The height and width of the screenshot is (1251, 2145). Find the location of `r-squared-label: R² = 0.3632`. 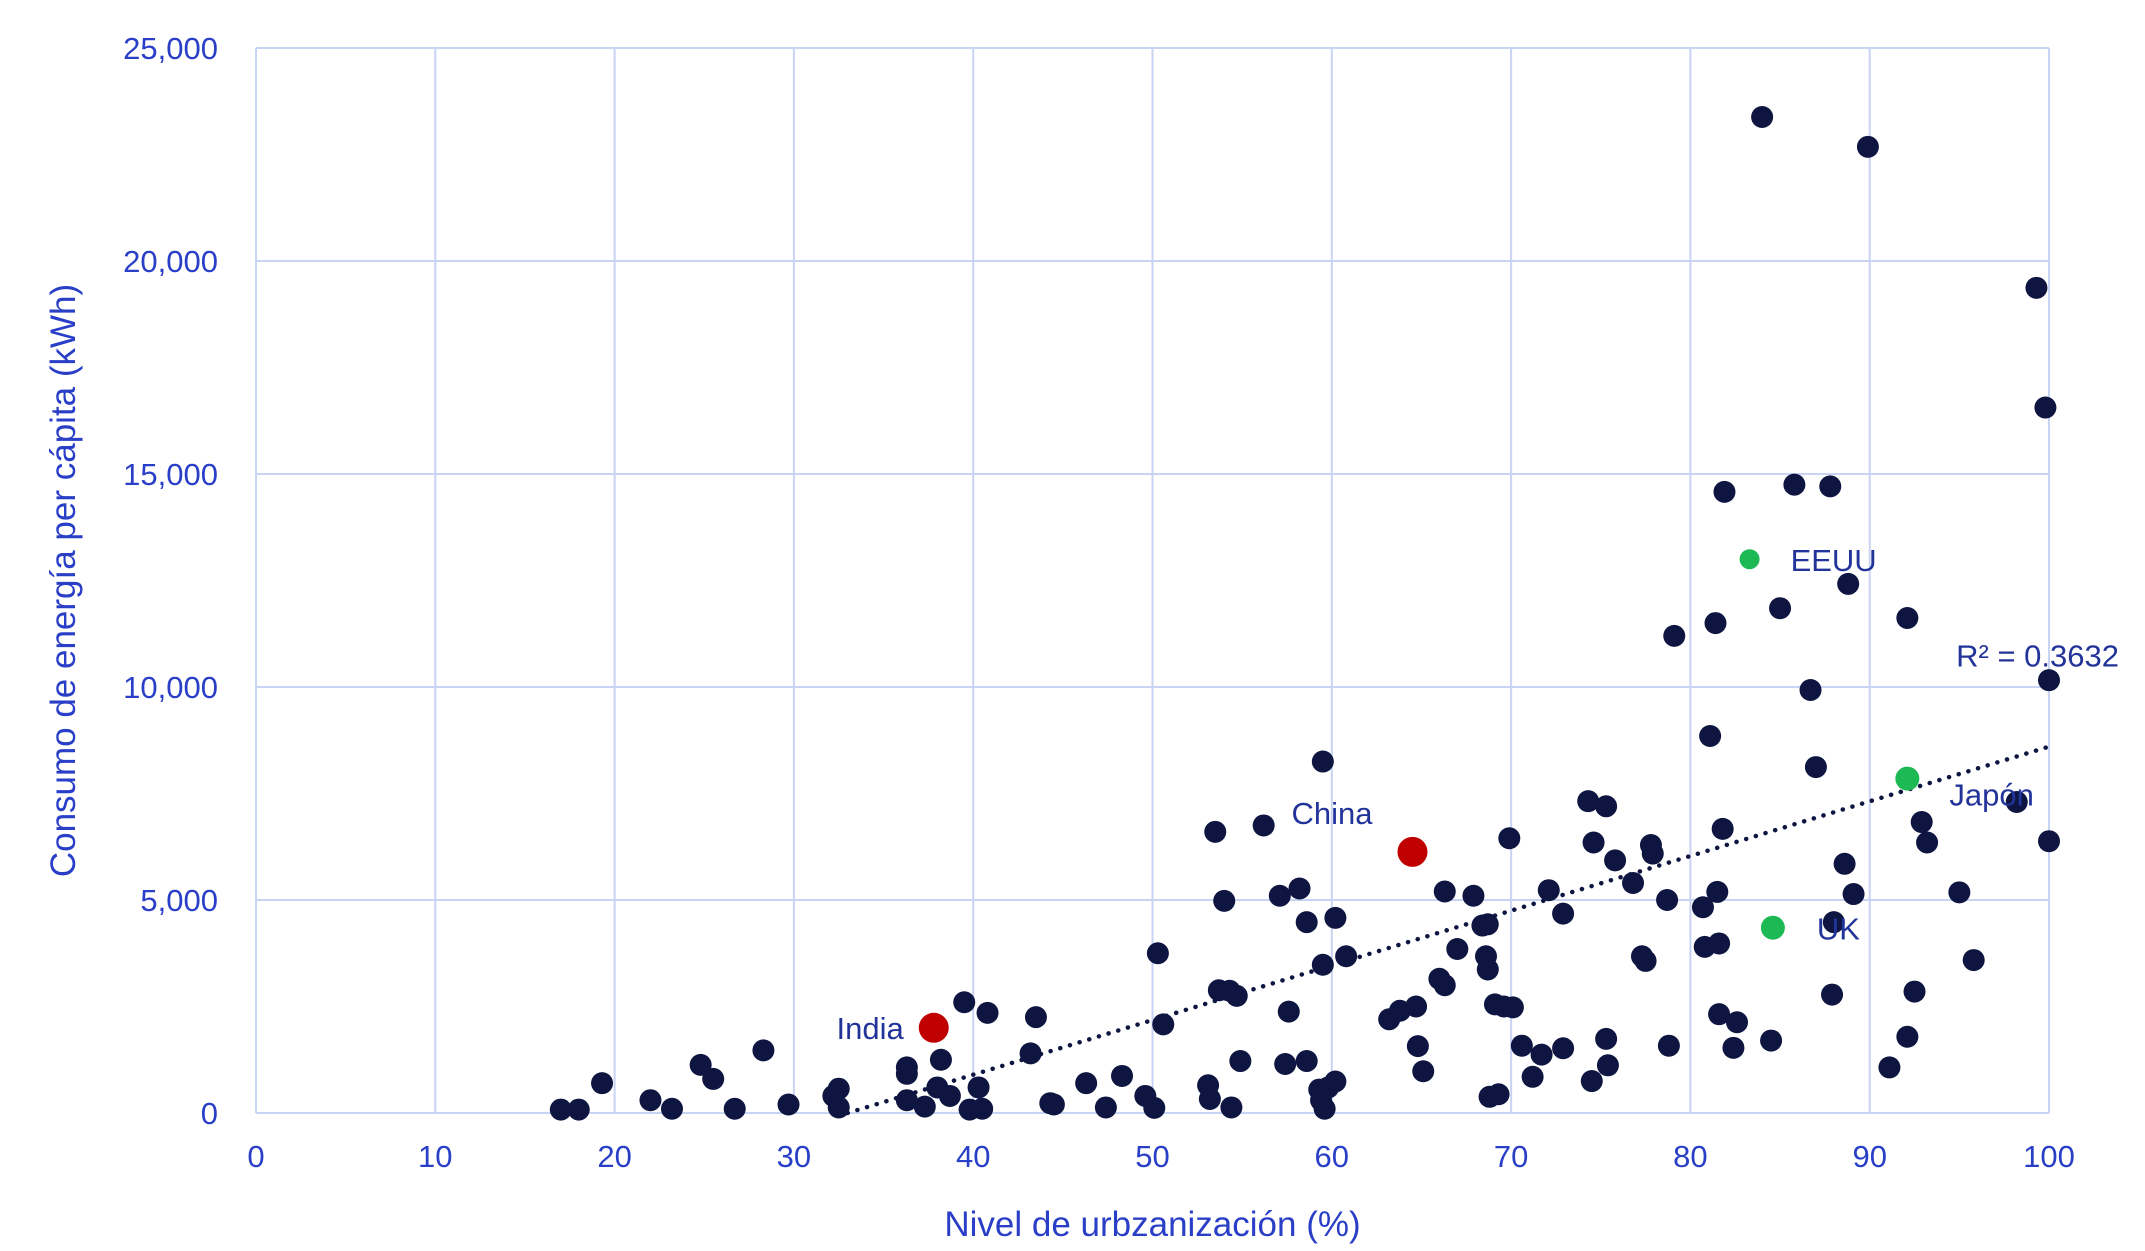

r-squared-label: R² = 0.3632 is located at coordinates (2037, 656).